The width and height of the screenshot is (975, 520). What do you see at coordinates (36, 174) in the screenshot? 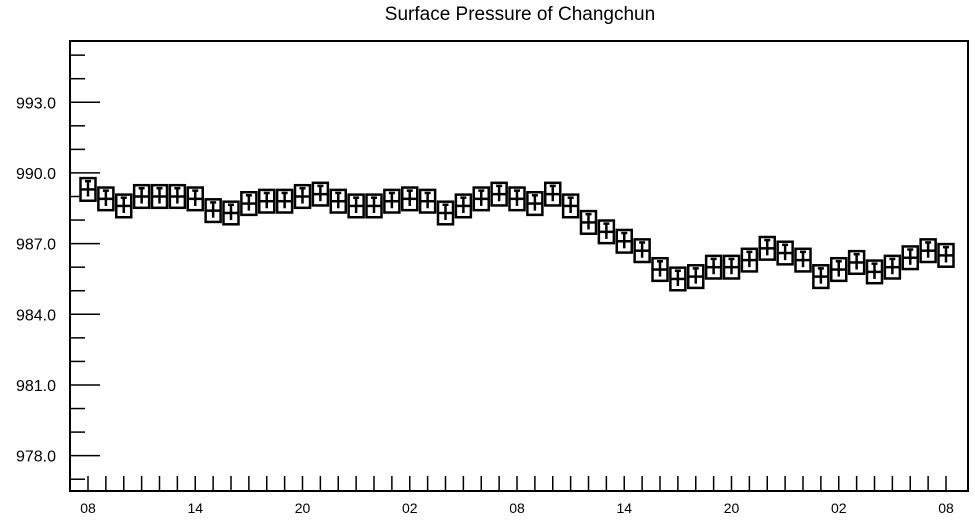
I see `y-tick-label: 990.0` at bounding box center [36, 174].